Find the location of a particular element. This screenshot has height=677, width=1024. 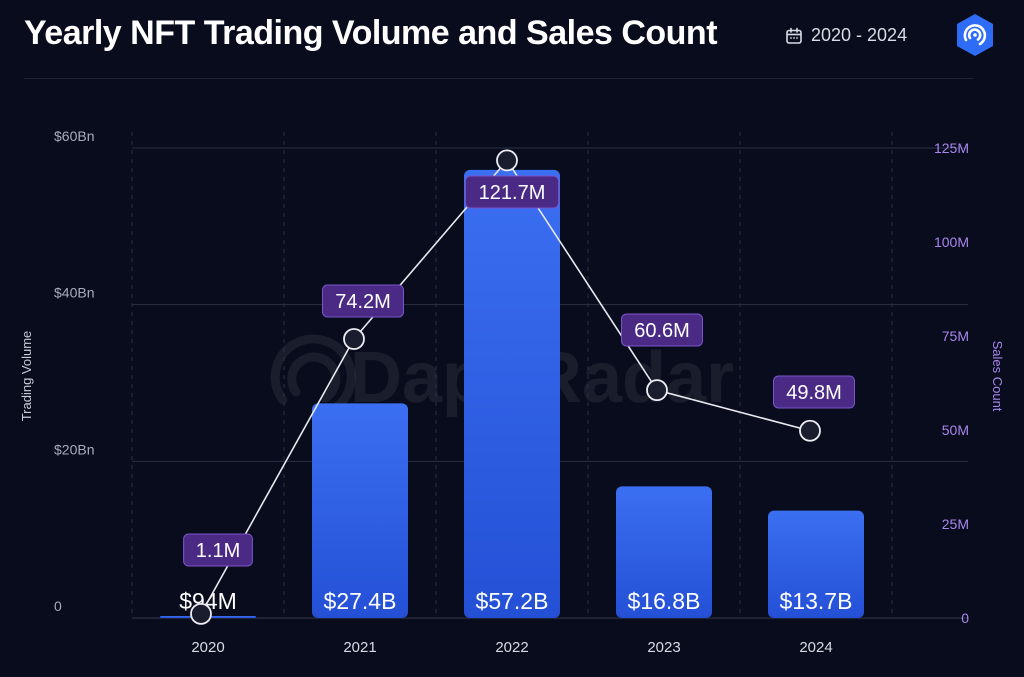

left-tick-label: 0 is located at coordinates (58, 606).